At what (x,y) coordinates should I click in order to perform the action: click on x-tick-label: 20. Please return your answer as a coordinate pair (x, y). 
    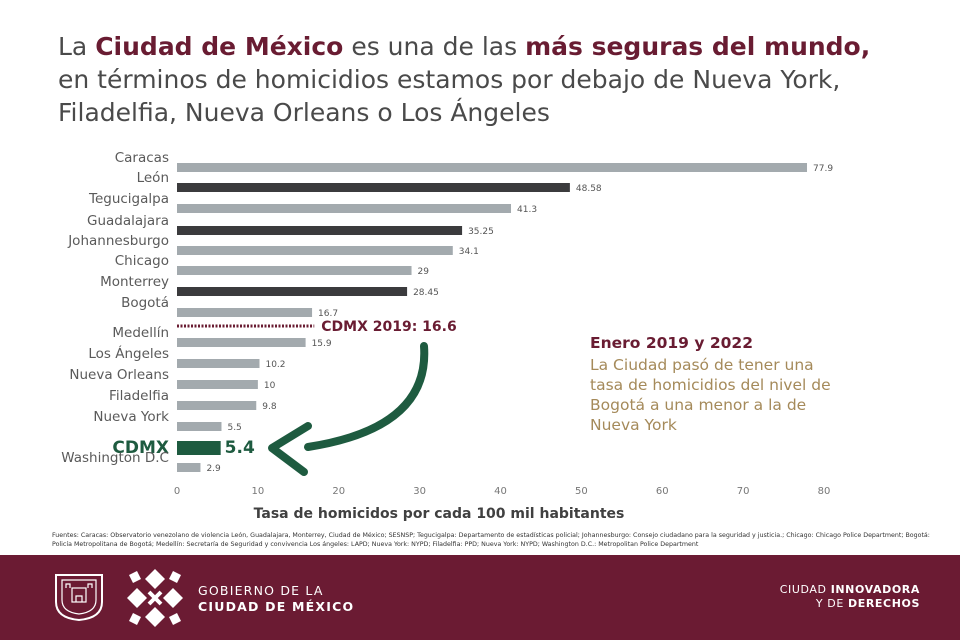
    Looking at the image, I should click on (338, 491).